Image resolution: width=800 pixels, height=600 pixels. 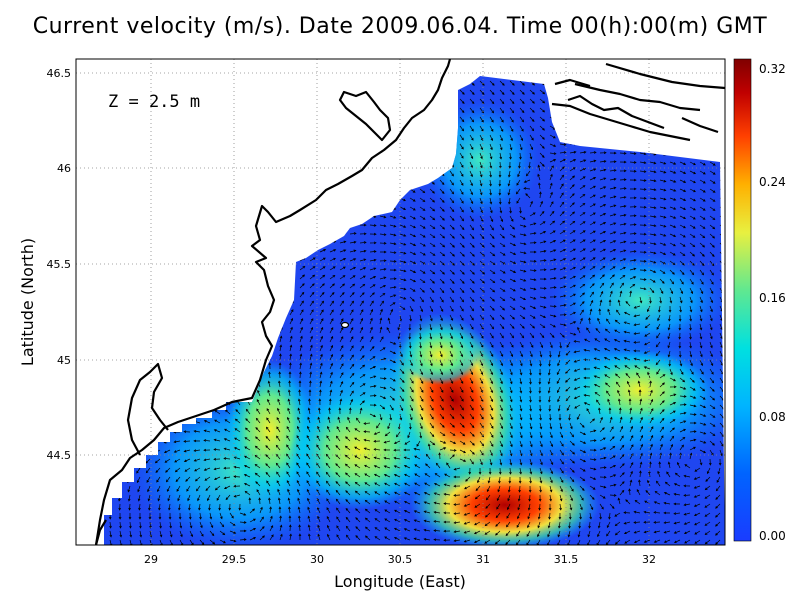 I want to click on colorbar-tick-label: 0.32, so click(x=772, y=69).